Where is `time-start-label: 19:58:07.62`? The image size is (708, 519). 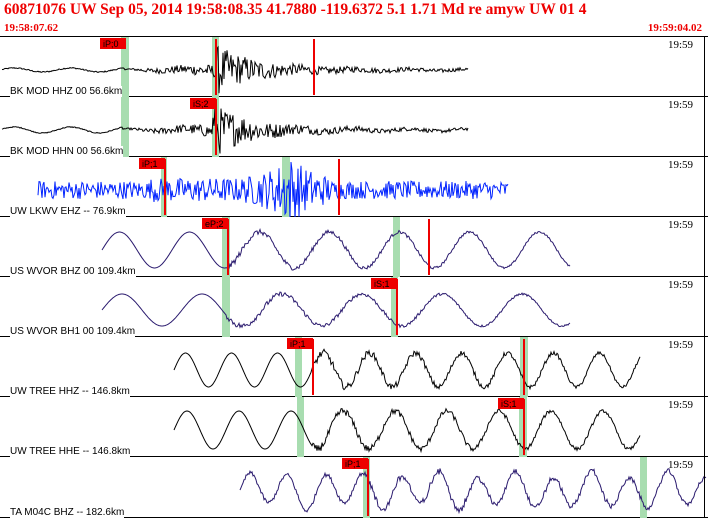 time-start-label: 19:58:07.62 is located at coordinates (31, 28).